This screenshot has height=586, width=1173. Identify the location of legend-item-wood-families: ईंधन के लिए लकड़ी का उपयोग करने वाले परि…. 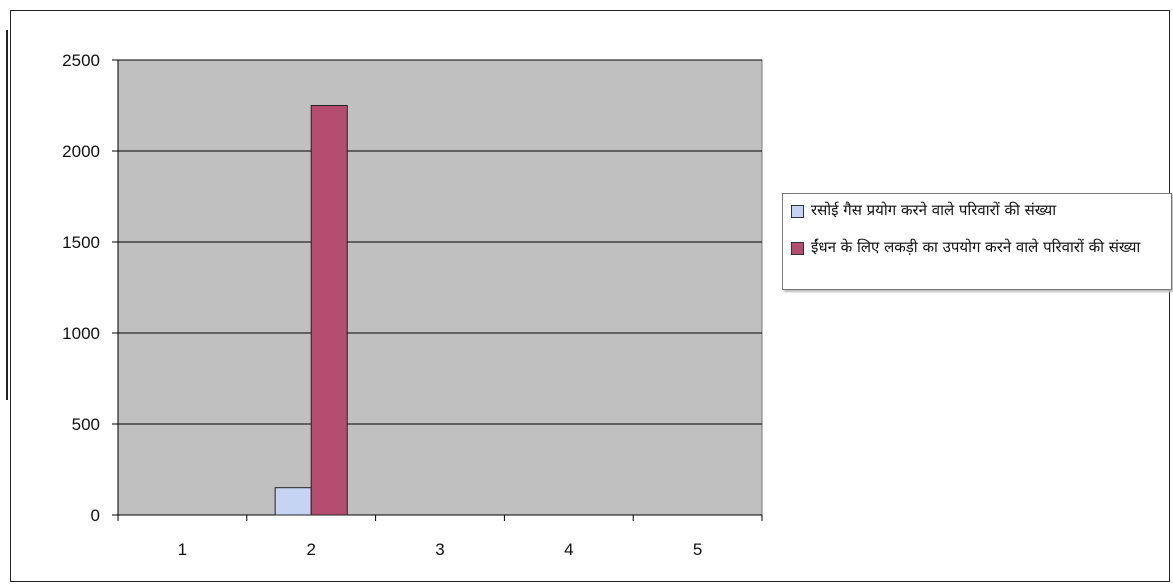
(979, 247).